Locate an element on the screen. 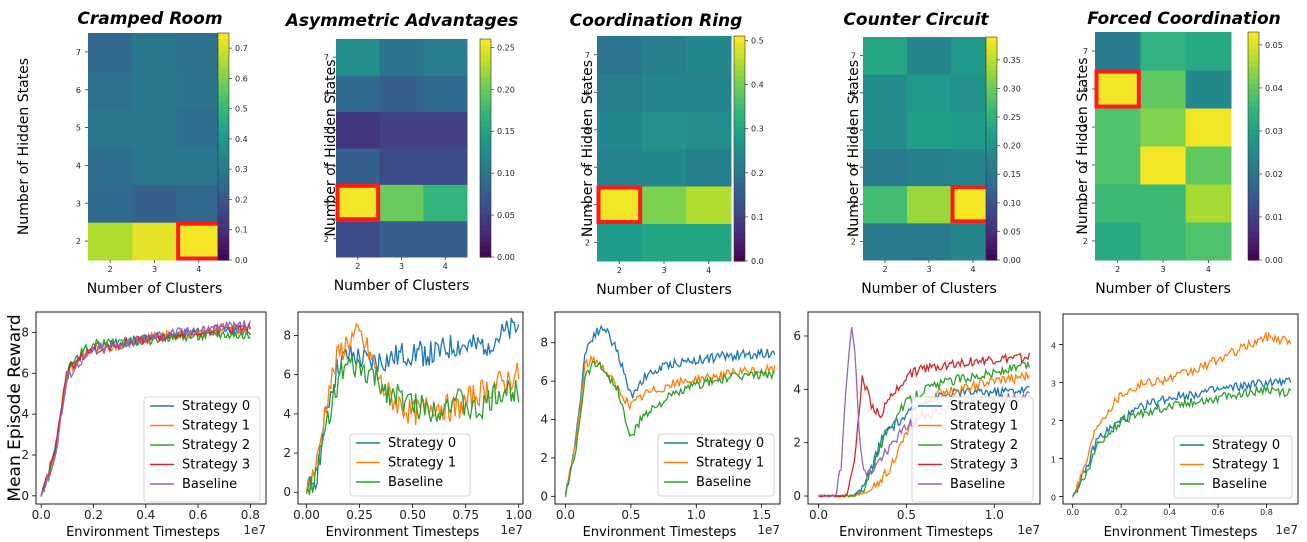 Image resolution: width=1307 pixels, height=542 pixels. colorbar-tick-label: 0.02 is located at coordinates (1274, 174).